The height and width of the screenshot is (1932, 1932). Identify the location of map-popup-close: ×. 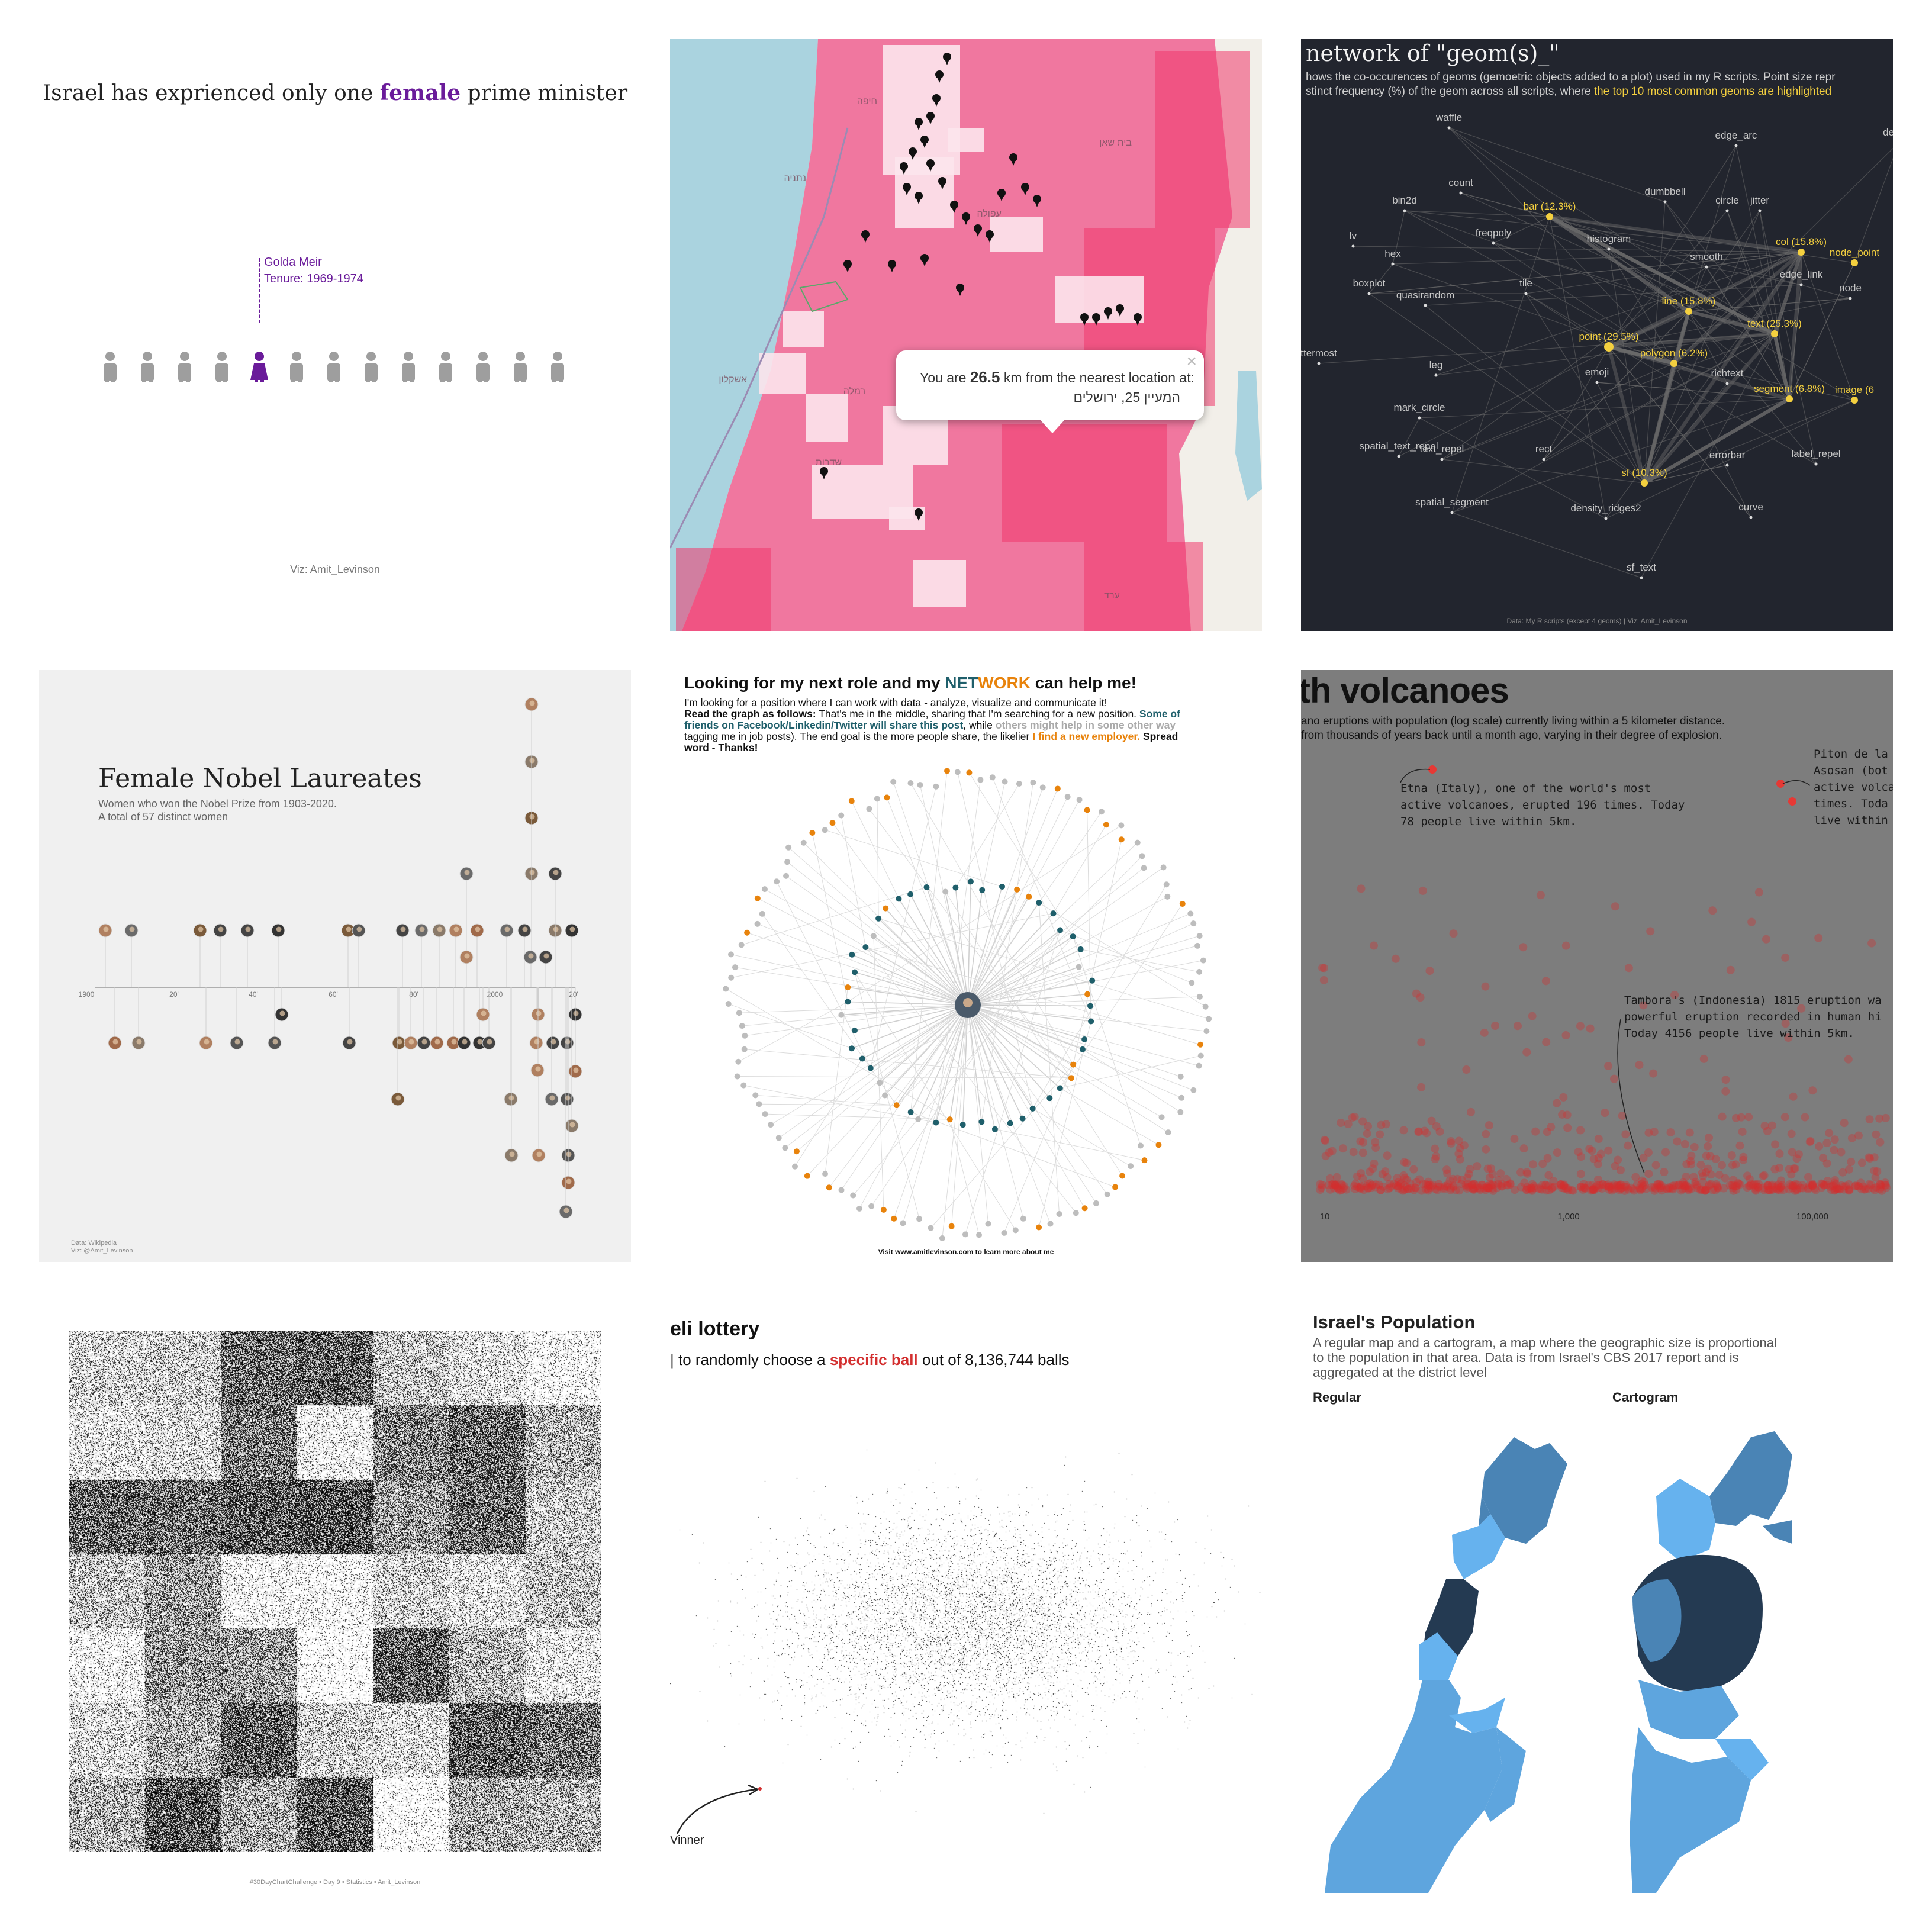
(1192, 362).